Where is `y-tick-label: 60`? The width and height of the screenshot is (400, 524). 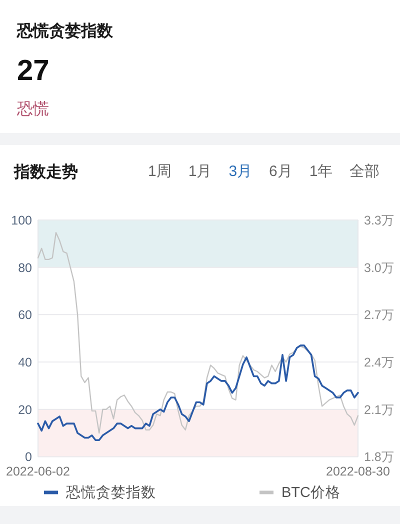 y-tick-label: 60 is located at coordinates (25, 315).